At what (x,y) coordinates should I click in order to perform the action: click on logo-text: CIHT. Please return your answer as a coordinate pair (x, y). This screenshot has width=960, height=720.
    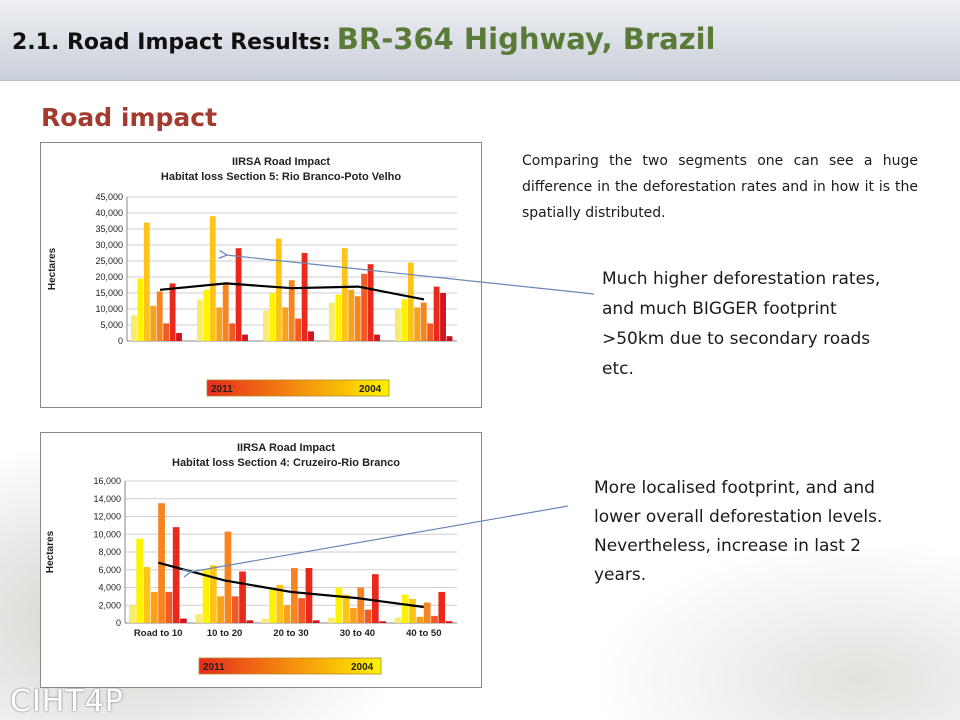
    Looking at the image, I should click on (47, 701).